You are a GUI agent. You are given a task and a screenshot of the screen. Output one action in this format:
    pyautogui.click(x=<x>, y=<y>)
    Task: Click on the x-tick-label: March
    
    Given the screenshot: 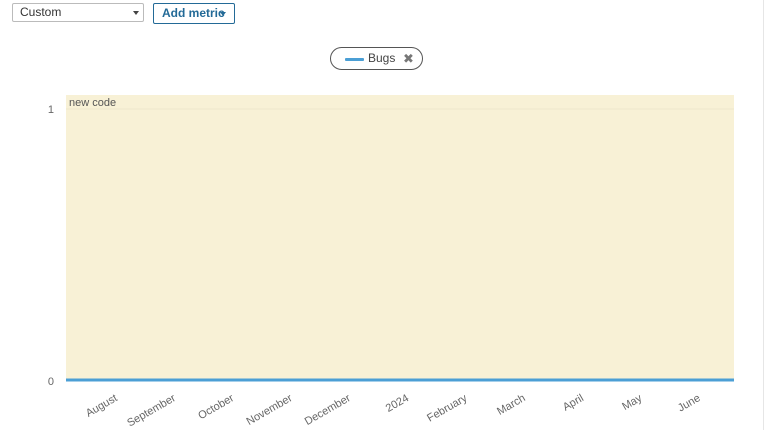 What is the action you would take?
    pyautogui.click(x=511, y=405)
    